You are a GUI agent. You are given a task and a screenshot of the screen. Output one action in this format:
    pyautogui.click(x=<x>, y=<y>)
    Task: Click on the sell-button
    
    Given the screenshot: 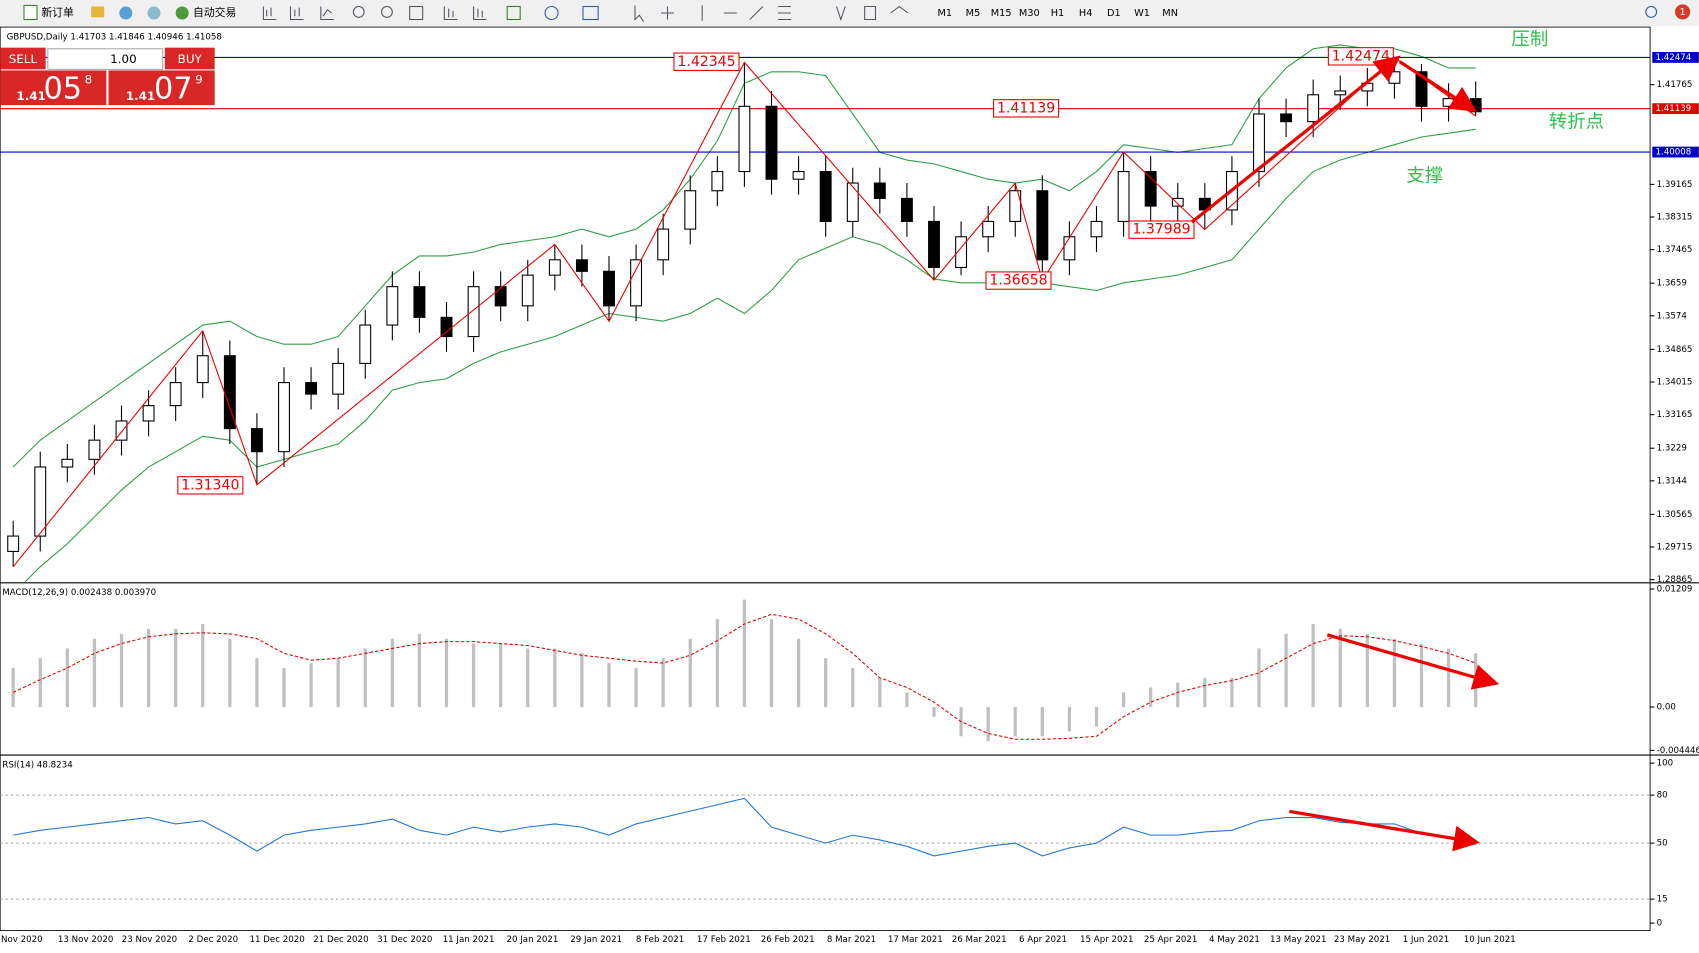 What is the action you would take?
    pyautogui.click(x=23, y=58)
    